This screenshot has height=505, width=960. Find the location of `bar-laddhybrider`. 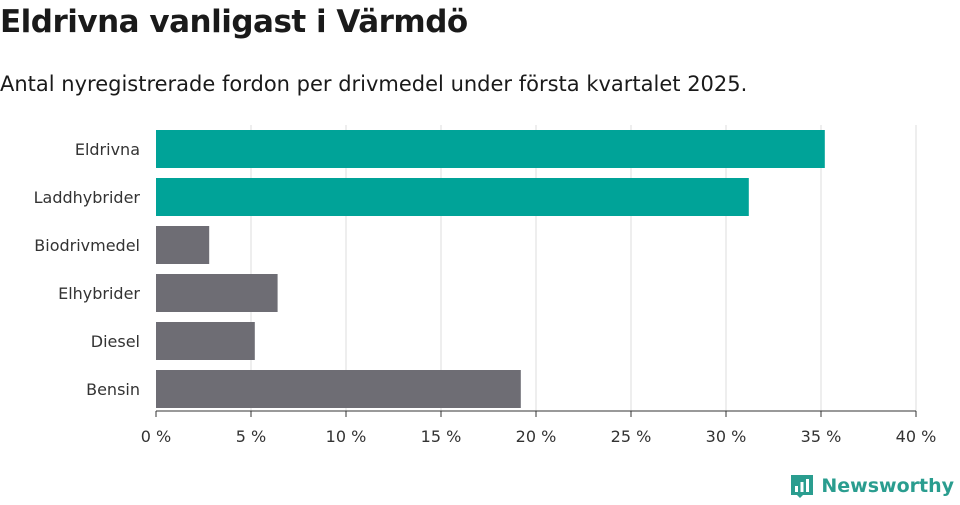

bar-laddhybrider is located at coordinates (452, 197).